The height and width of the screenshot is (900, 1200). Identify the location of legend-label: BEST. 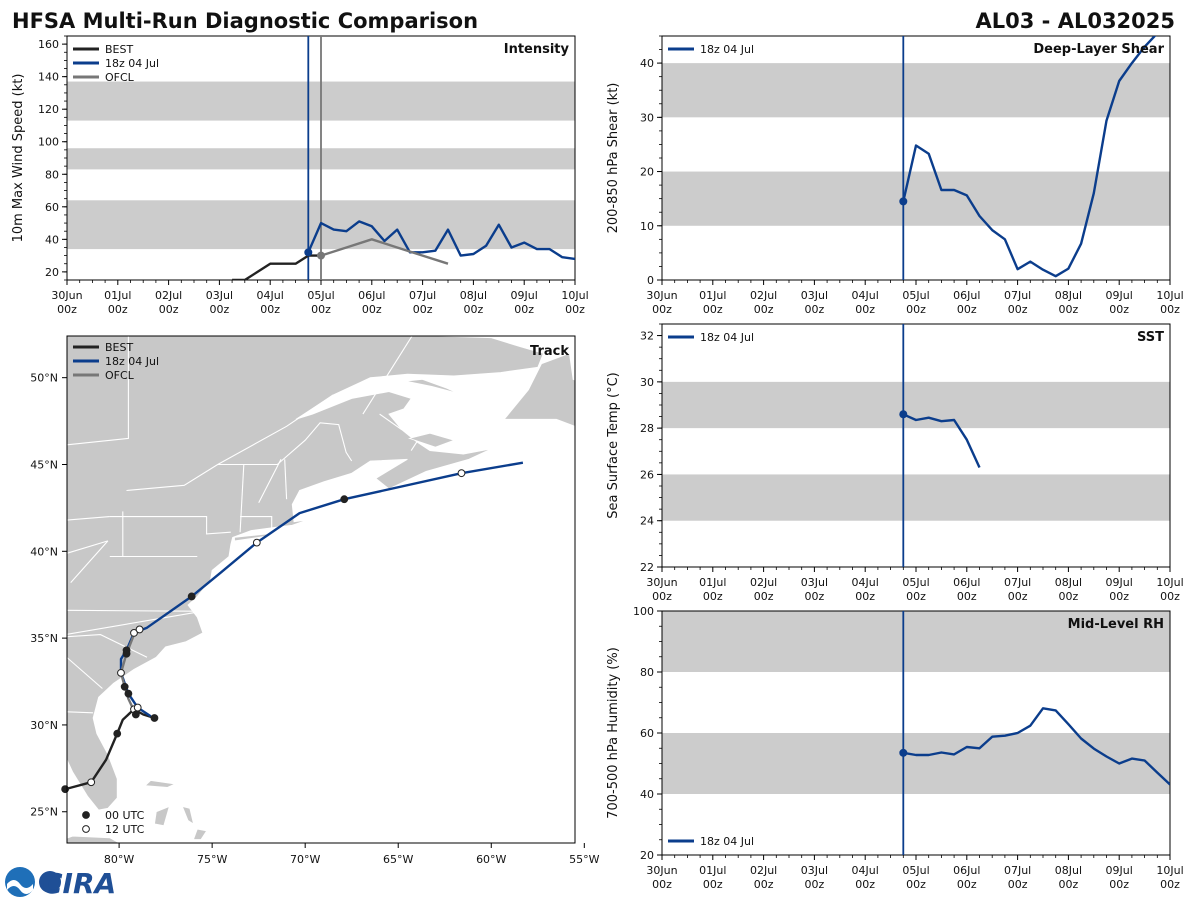
(119, 347).